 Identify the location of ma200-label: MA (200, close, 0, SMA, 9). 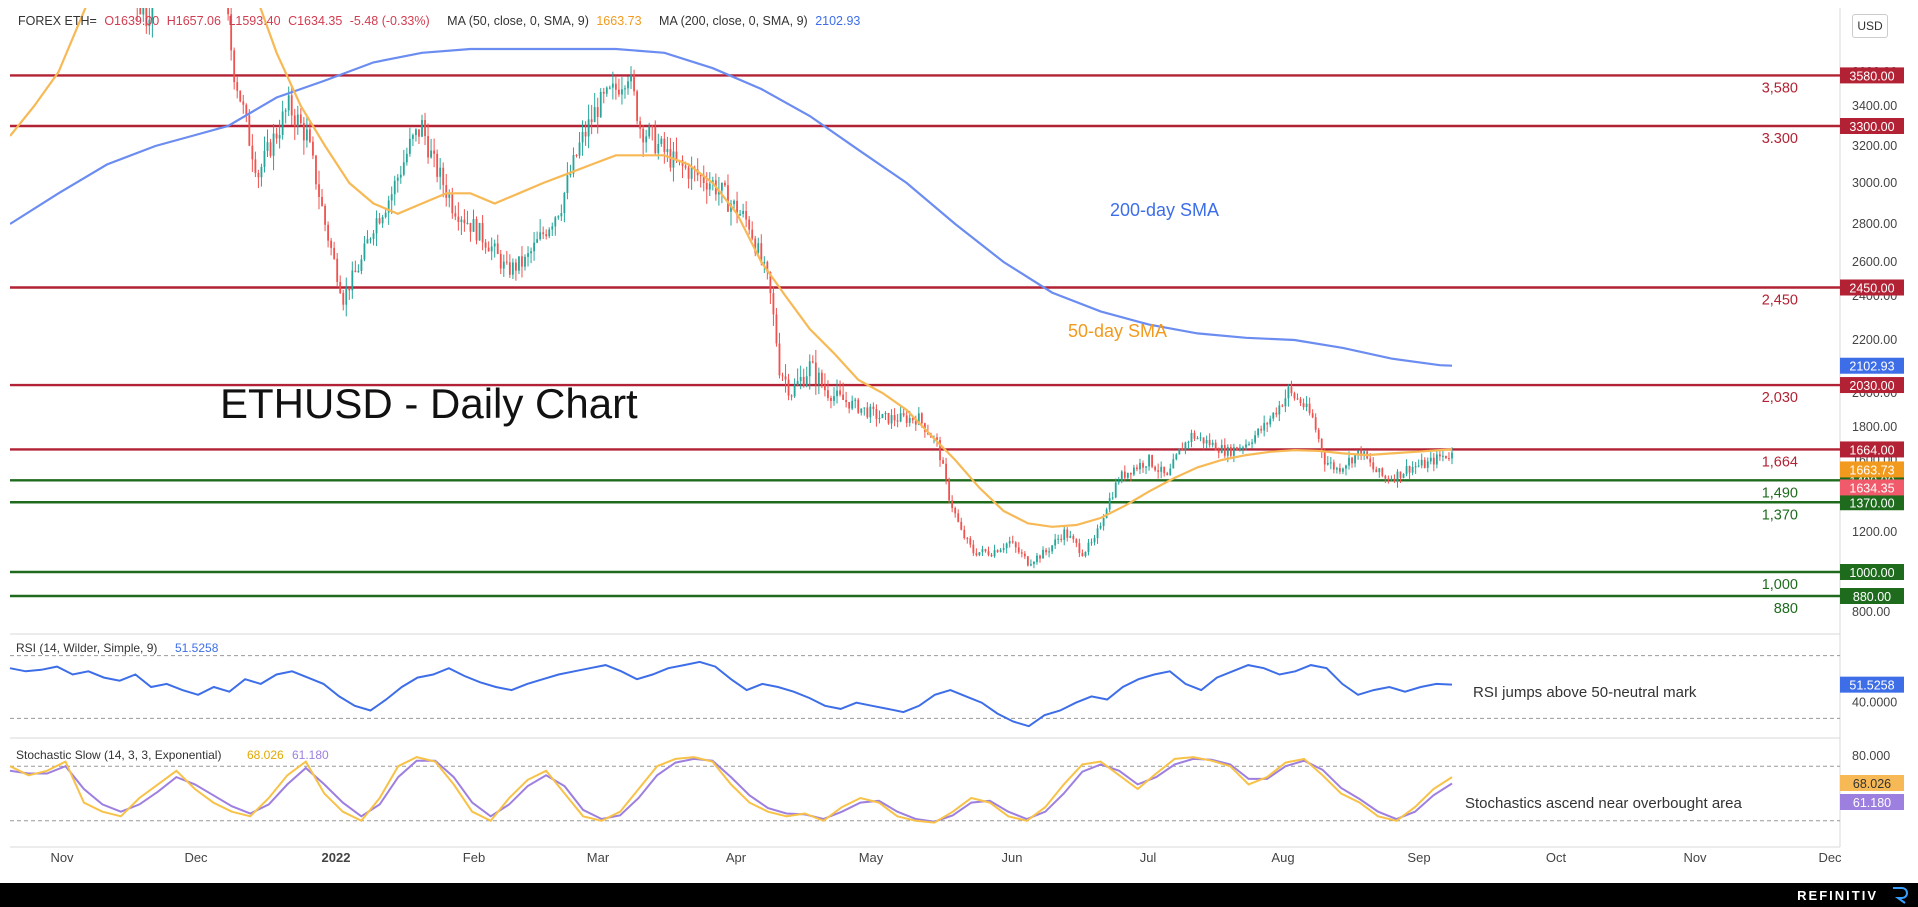
(733, 21).